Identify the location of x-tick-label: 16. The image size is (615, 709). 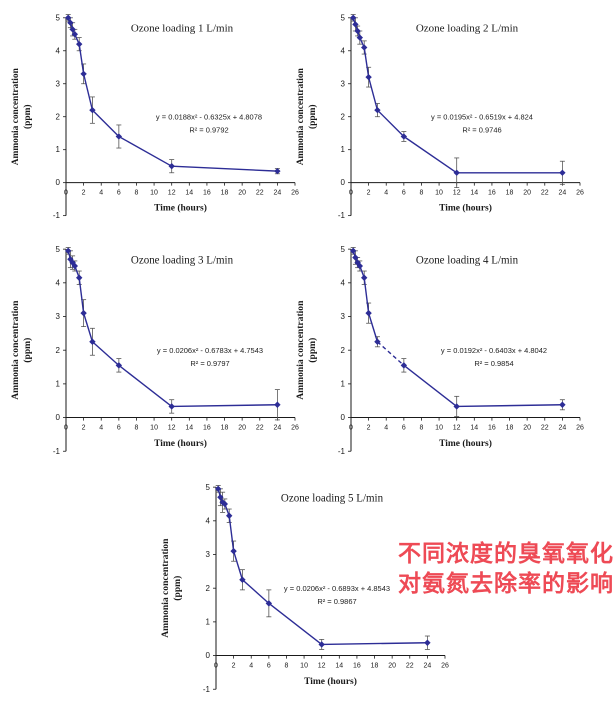
(357, 666).